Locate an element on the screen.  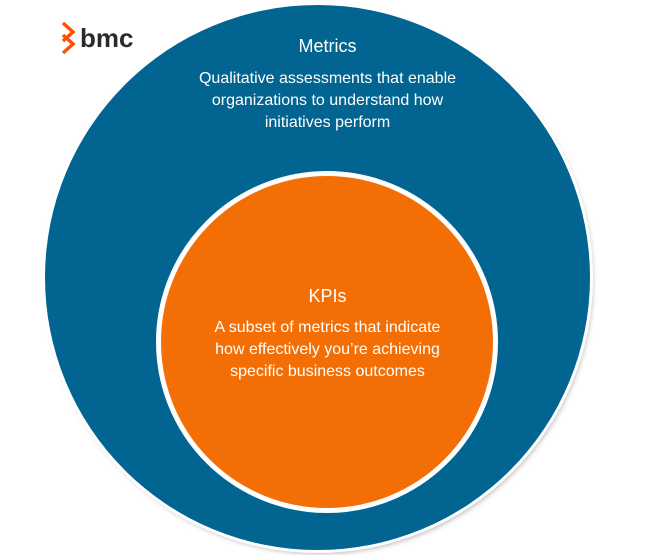
metrics-title: Metrics is located at coordinates (327, 46).